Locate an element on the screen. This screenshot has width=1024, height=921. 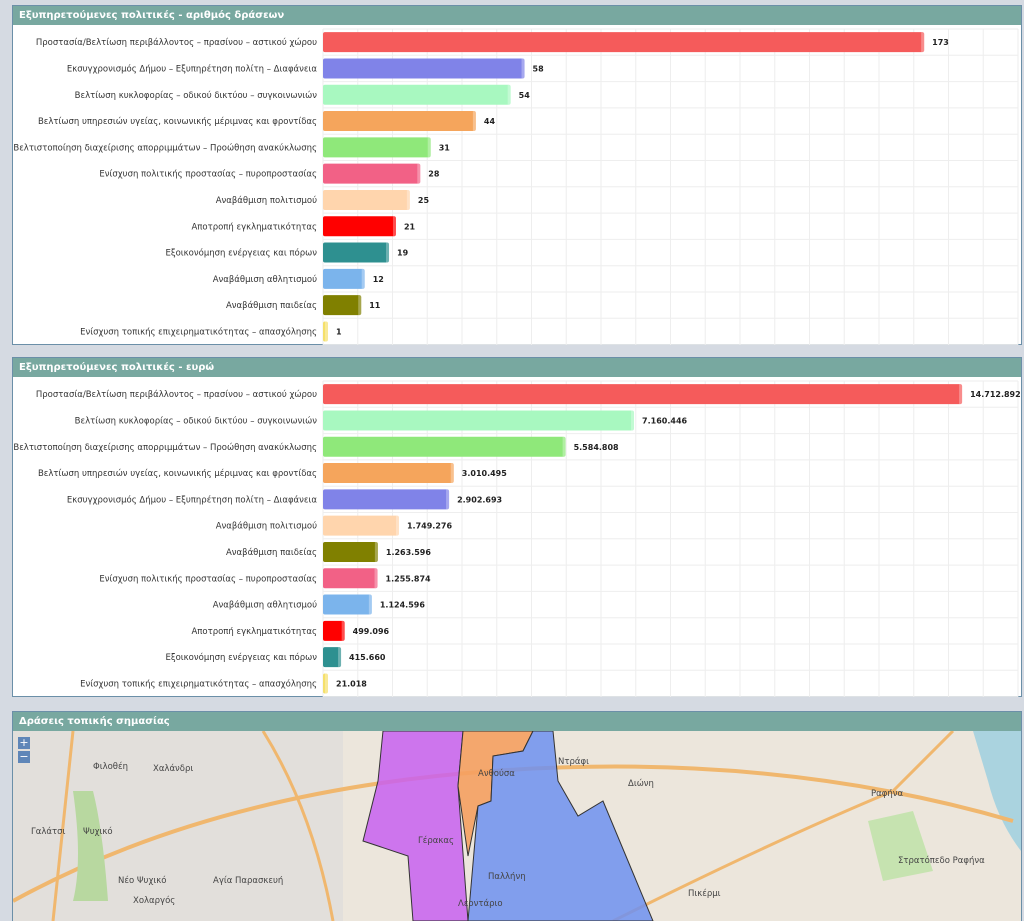
map-place-label: Στρατόπεδο Ραφήνα is located at coordinates (941, 860).